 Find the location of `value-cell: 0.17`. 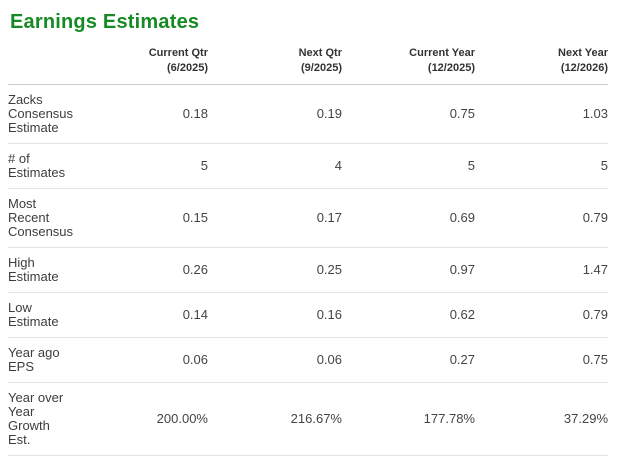

value-cell: 0.17 is located at coordinates (275, 218).